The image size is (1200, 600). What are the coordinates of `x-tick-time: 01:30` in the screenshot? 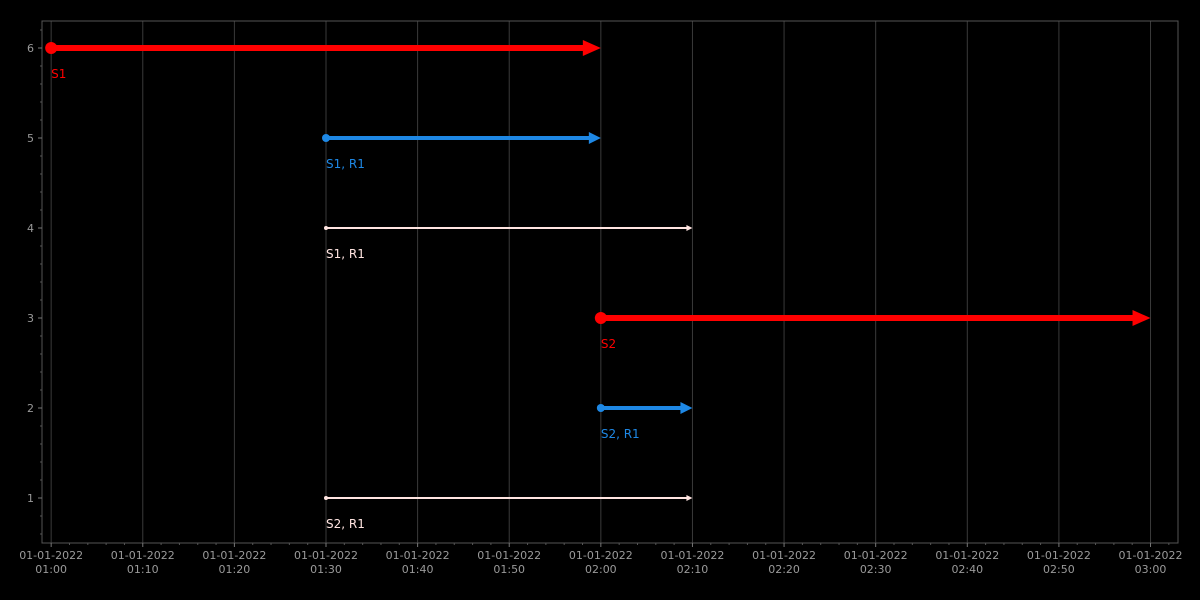 It's located at (326, 569).